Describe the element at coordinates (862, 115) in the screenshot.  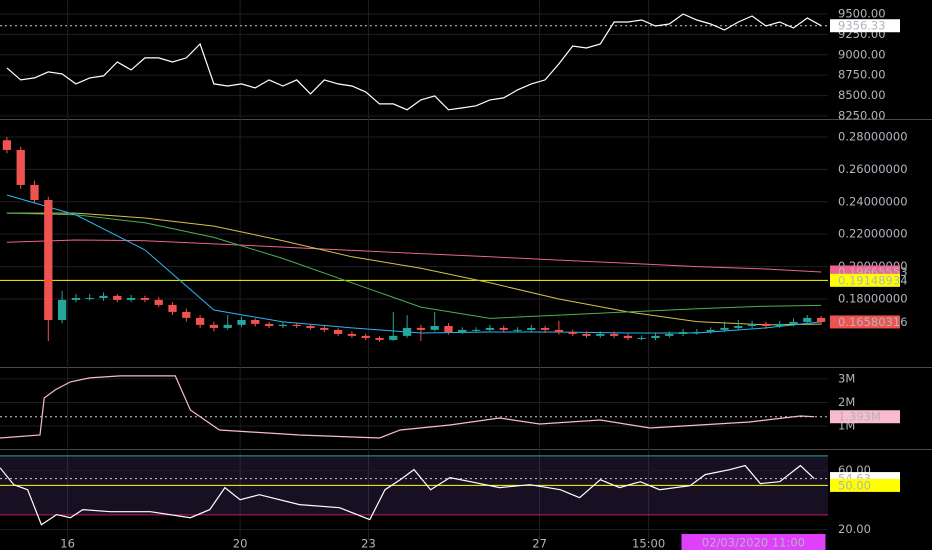
I see `y-tick-label: 8250.00` at that location.